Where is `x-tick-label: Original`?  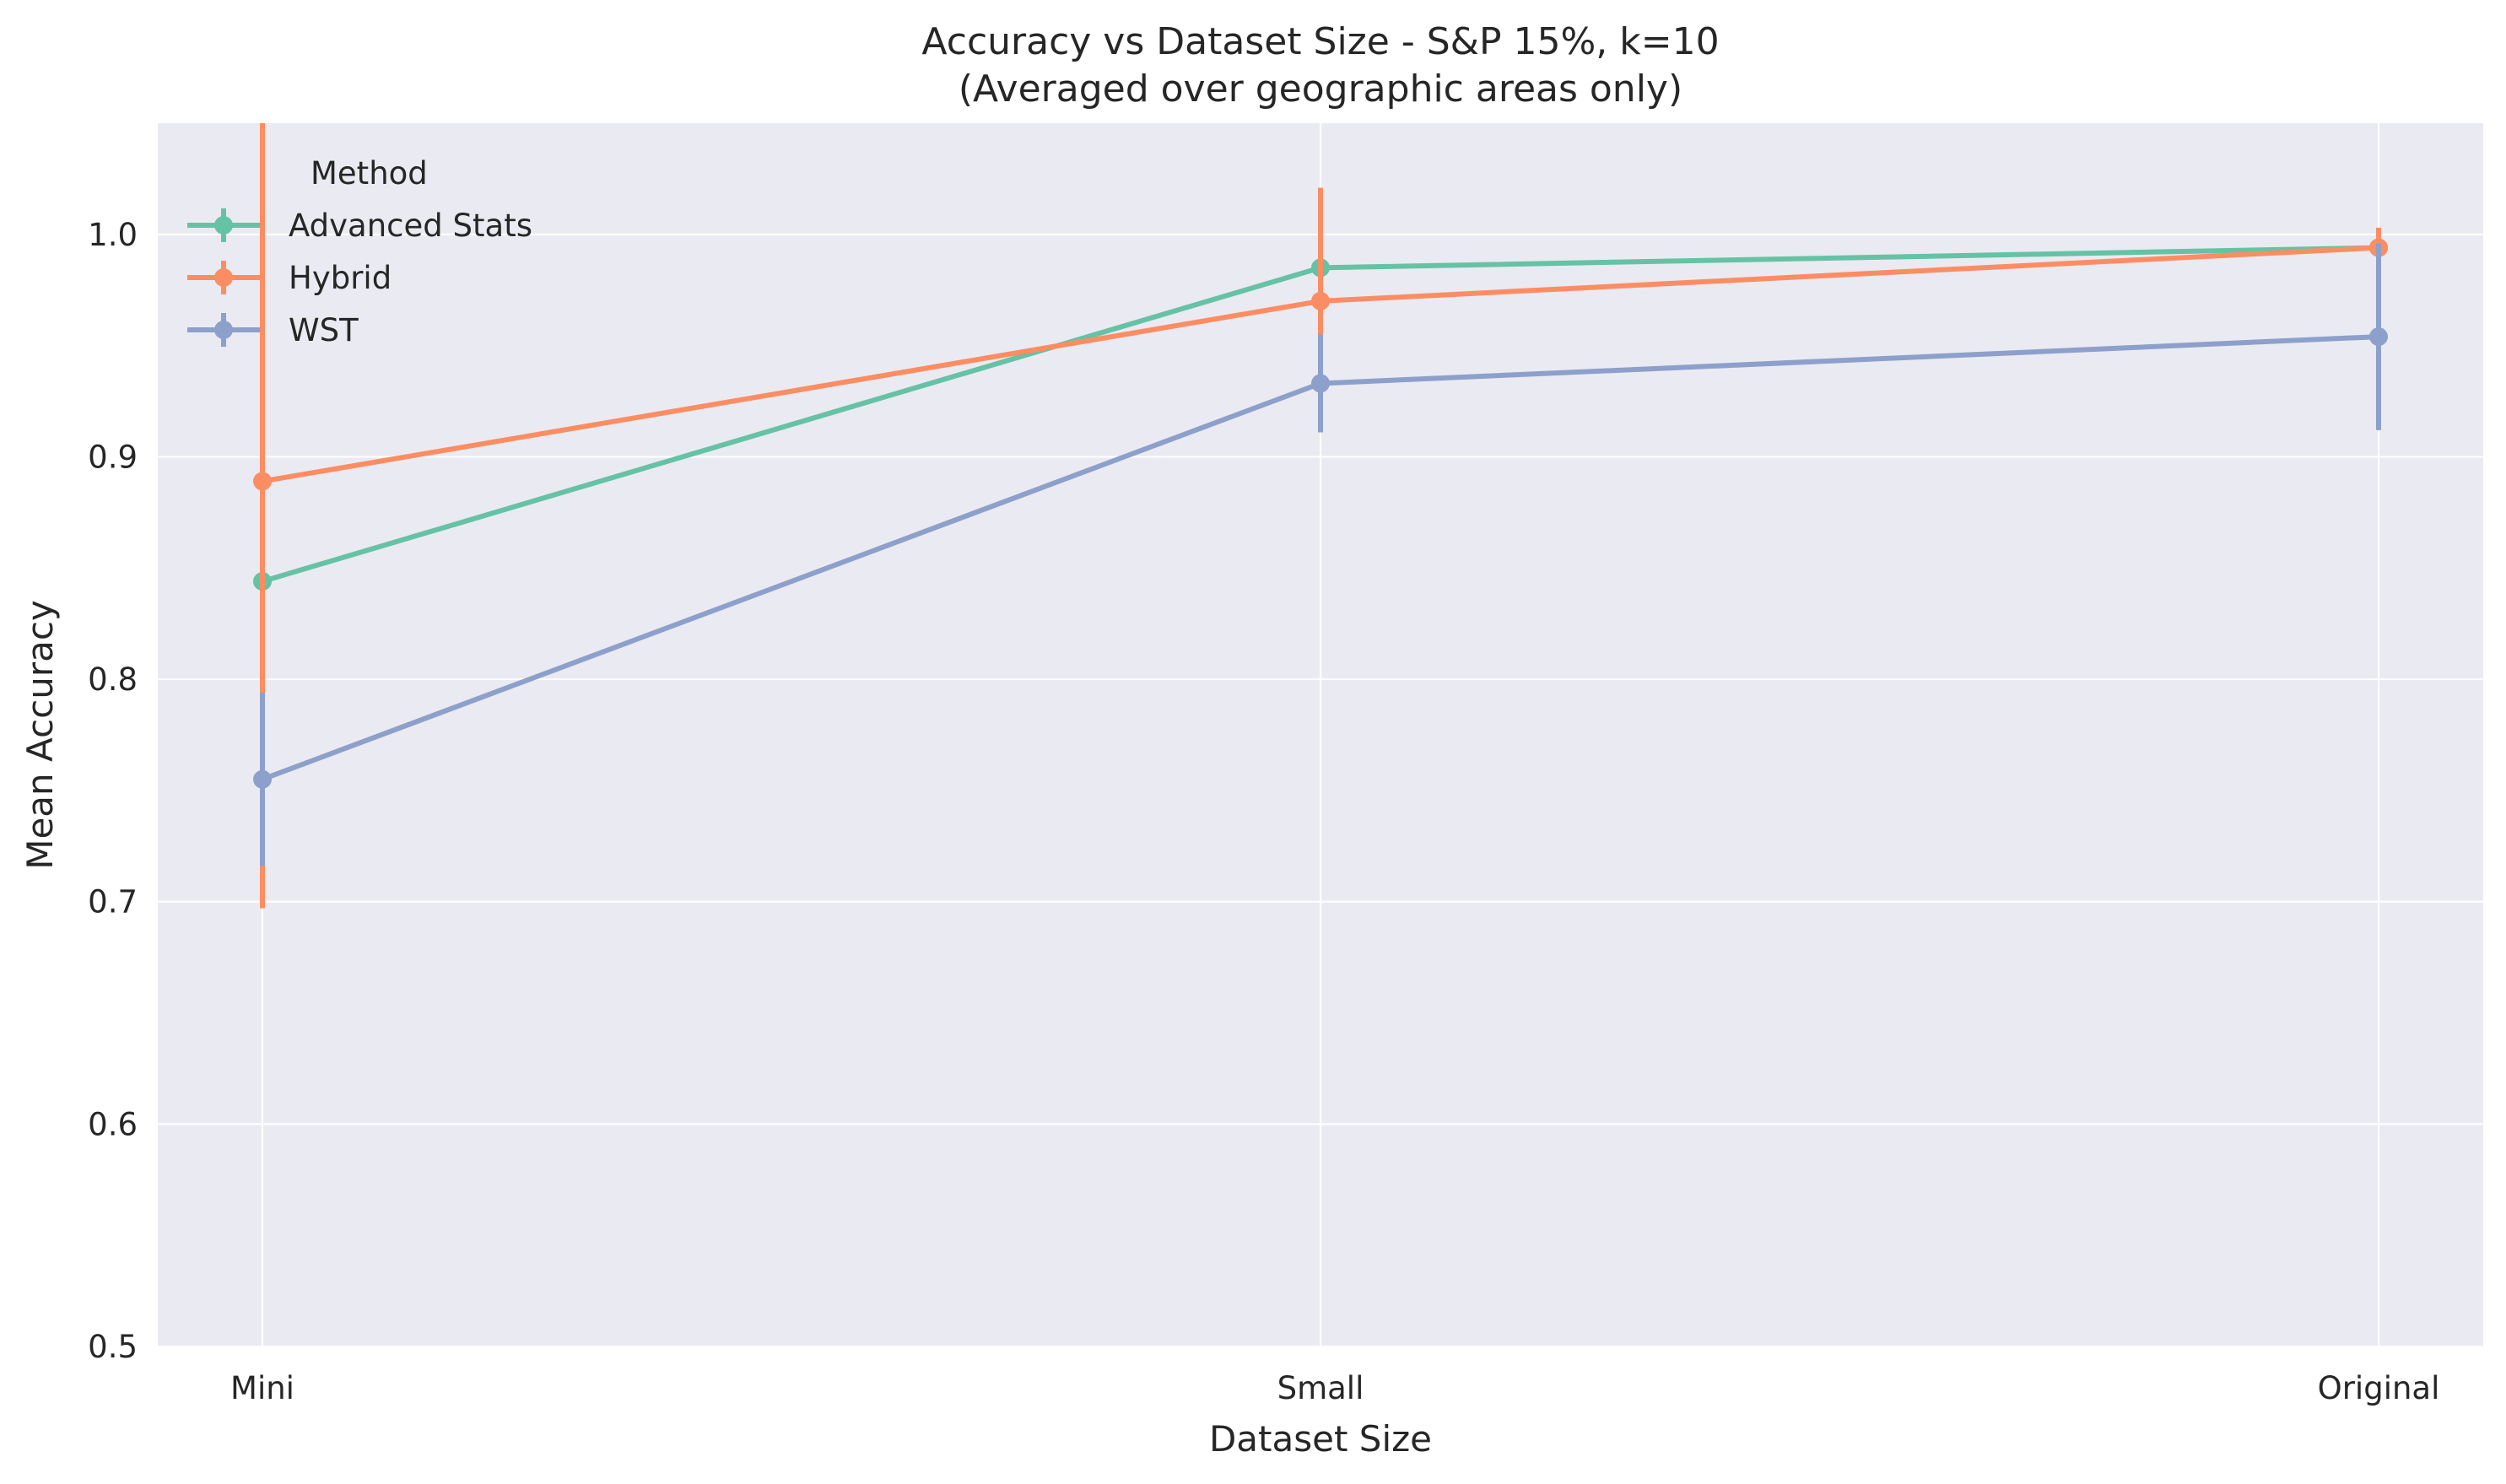 x-tick-label: Original is located at coordinates (2379, 1388).